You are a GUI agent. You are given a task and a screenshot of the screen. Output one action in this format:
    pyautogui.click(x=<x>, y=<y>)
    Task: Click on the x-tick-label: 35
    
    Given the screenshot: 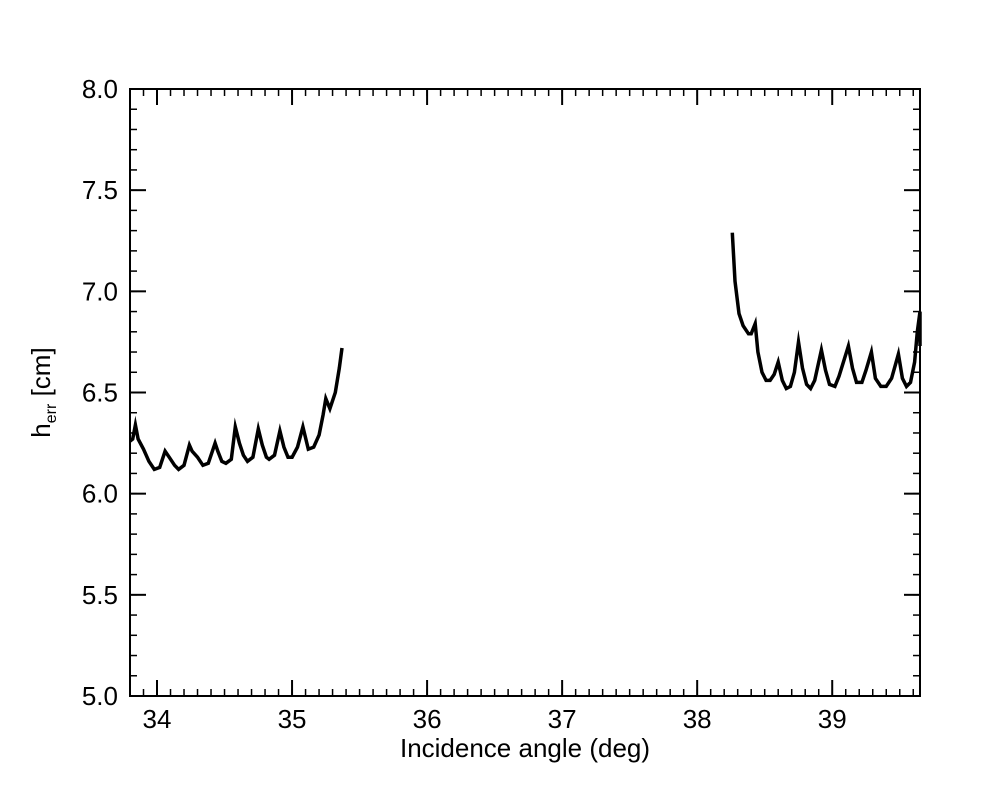 What is the action you would take?
    pyautogui.click(x=292, y=719)
    